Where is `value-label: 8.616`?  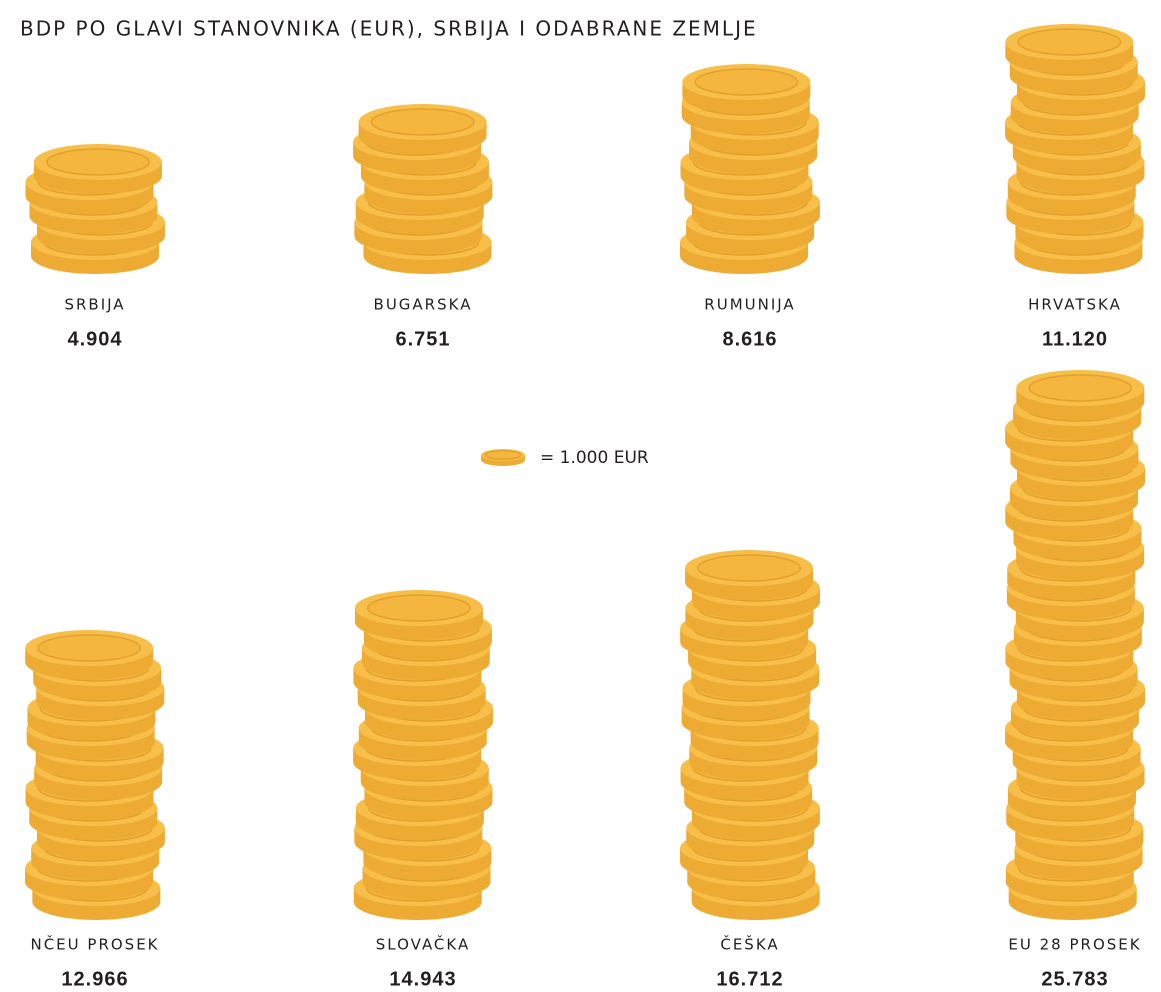
value-label: 8.616 is located at coordinates (749, 339).